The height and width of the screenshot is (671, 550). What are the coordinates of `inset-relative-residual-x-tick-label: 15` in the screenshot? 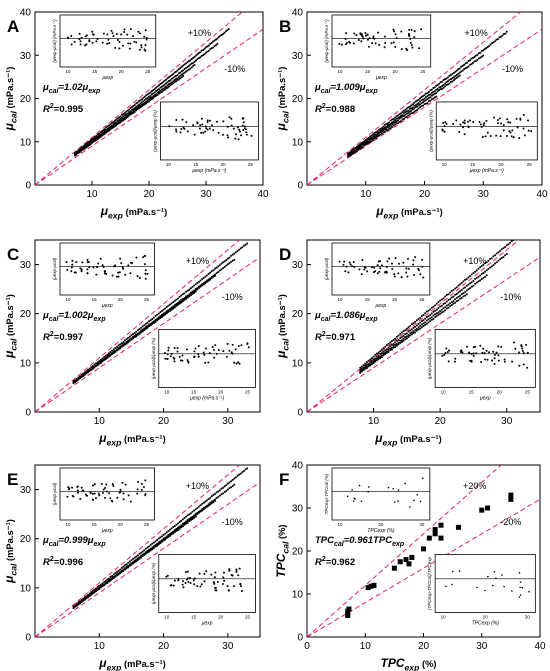 It's located at (473, 164).